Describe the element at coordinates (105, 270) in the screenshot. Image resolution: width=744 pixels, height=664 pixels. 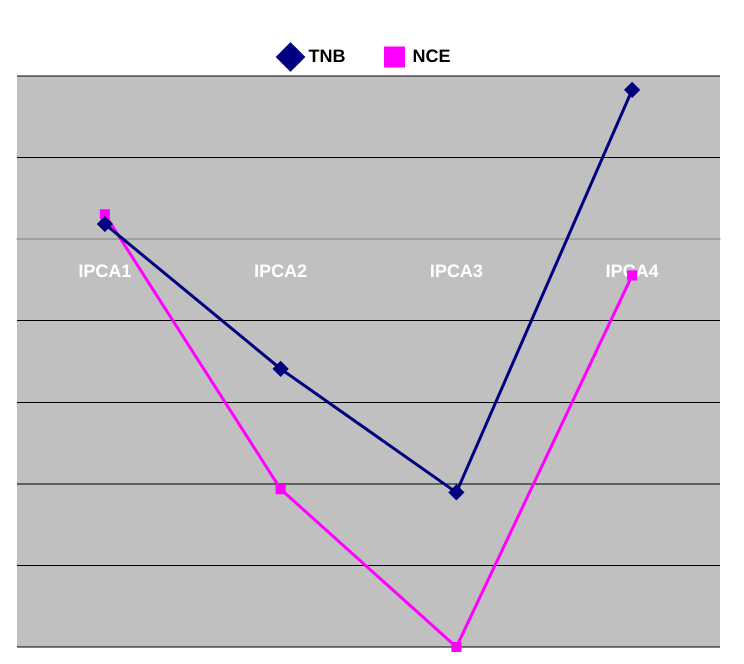
I see `x-tick-label: IPCA1` at that location.